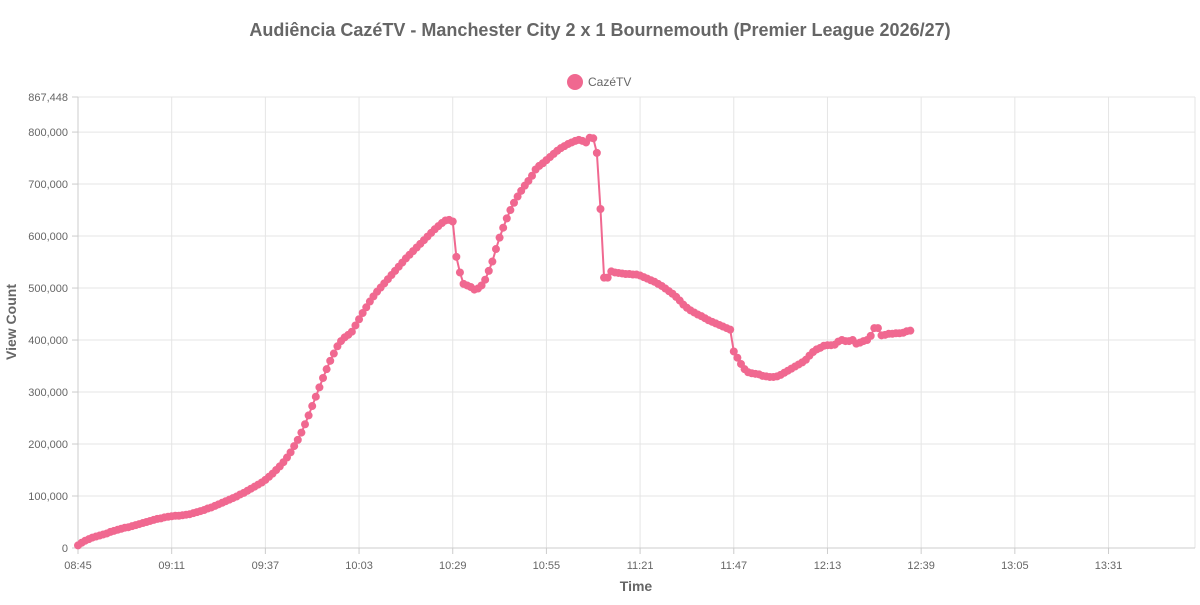 The image size is (1200, 605). Describe the element at coordinates (1015, 566) in the screenshot. I see `x-tick-label: 13:05` at that location.